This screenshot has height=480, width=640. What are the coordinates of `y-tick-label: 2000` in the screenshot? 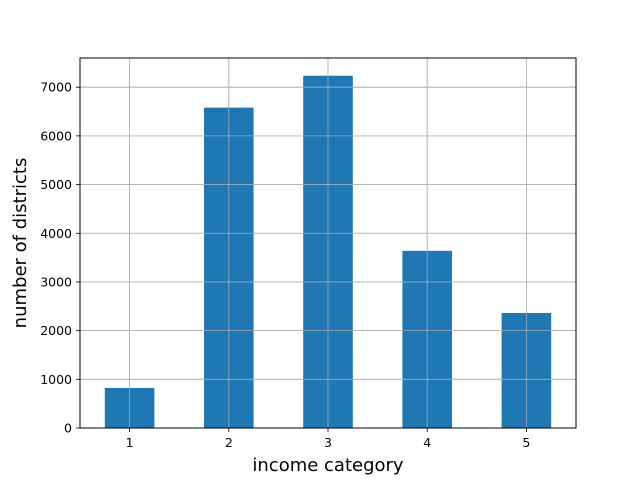 It's located at (56, 330).